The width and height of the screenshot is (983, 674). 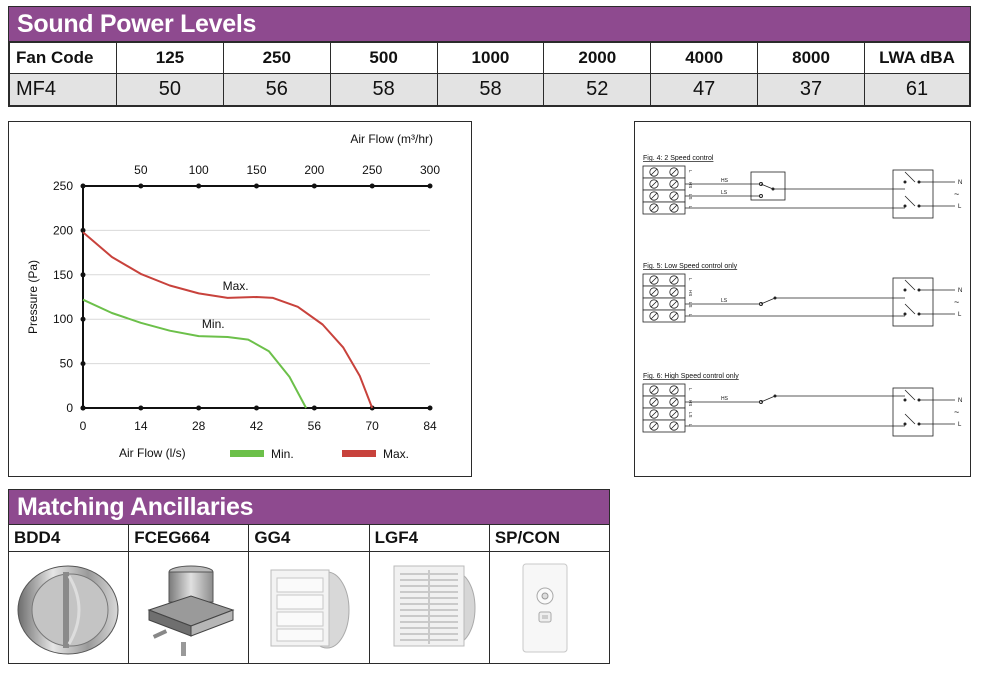 What do you see at coordinates (678, 158) in the screenshot?
I see `figure-title: Fig. 4: 2 Speed control` at bounding box center [678, 158].